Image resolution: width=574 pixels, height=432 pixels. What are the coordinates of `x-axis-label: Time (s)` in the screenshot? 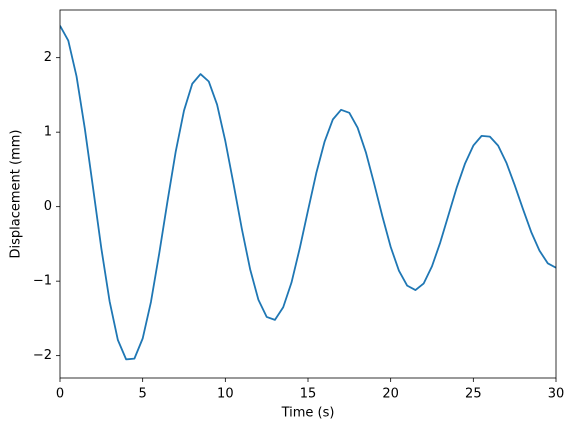 It's located at (308, 413).